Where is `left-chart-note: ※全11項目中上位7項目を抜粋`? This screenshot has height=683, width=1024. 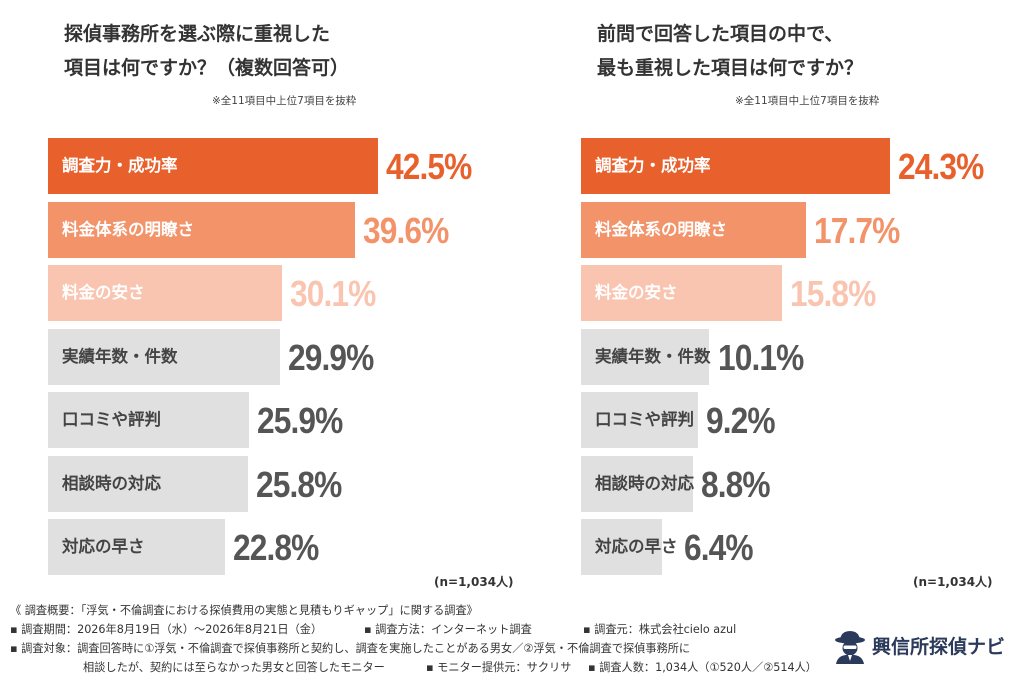
left-chart-note: ※全11項目中上位7項目を抜粋 is located at coordinates (284, 101).